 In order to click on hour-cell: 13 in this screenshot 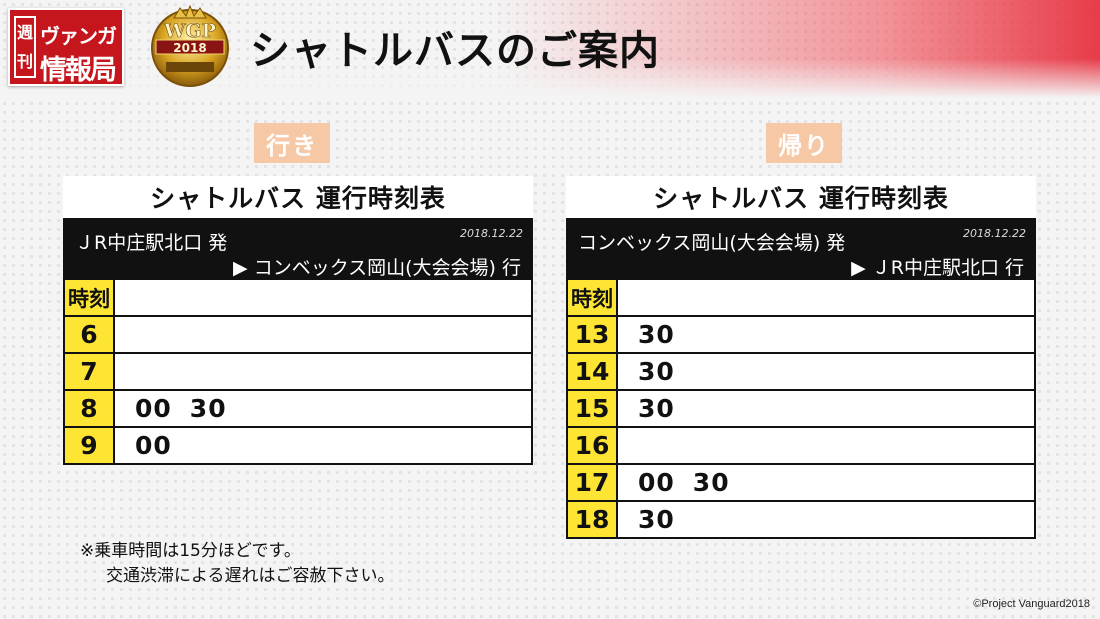, I will do `click(593, 334)`.